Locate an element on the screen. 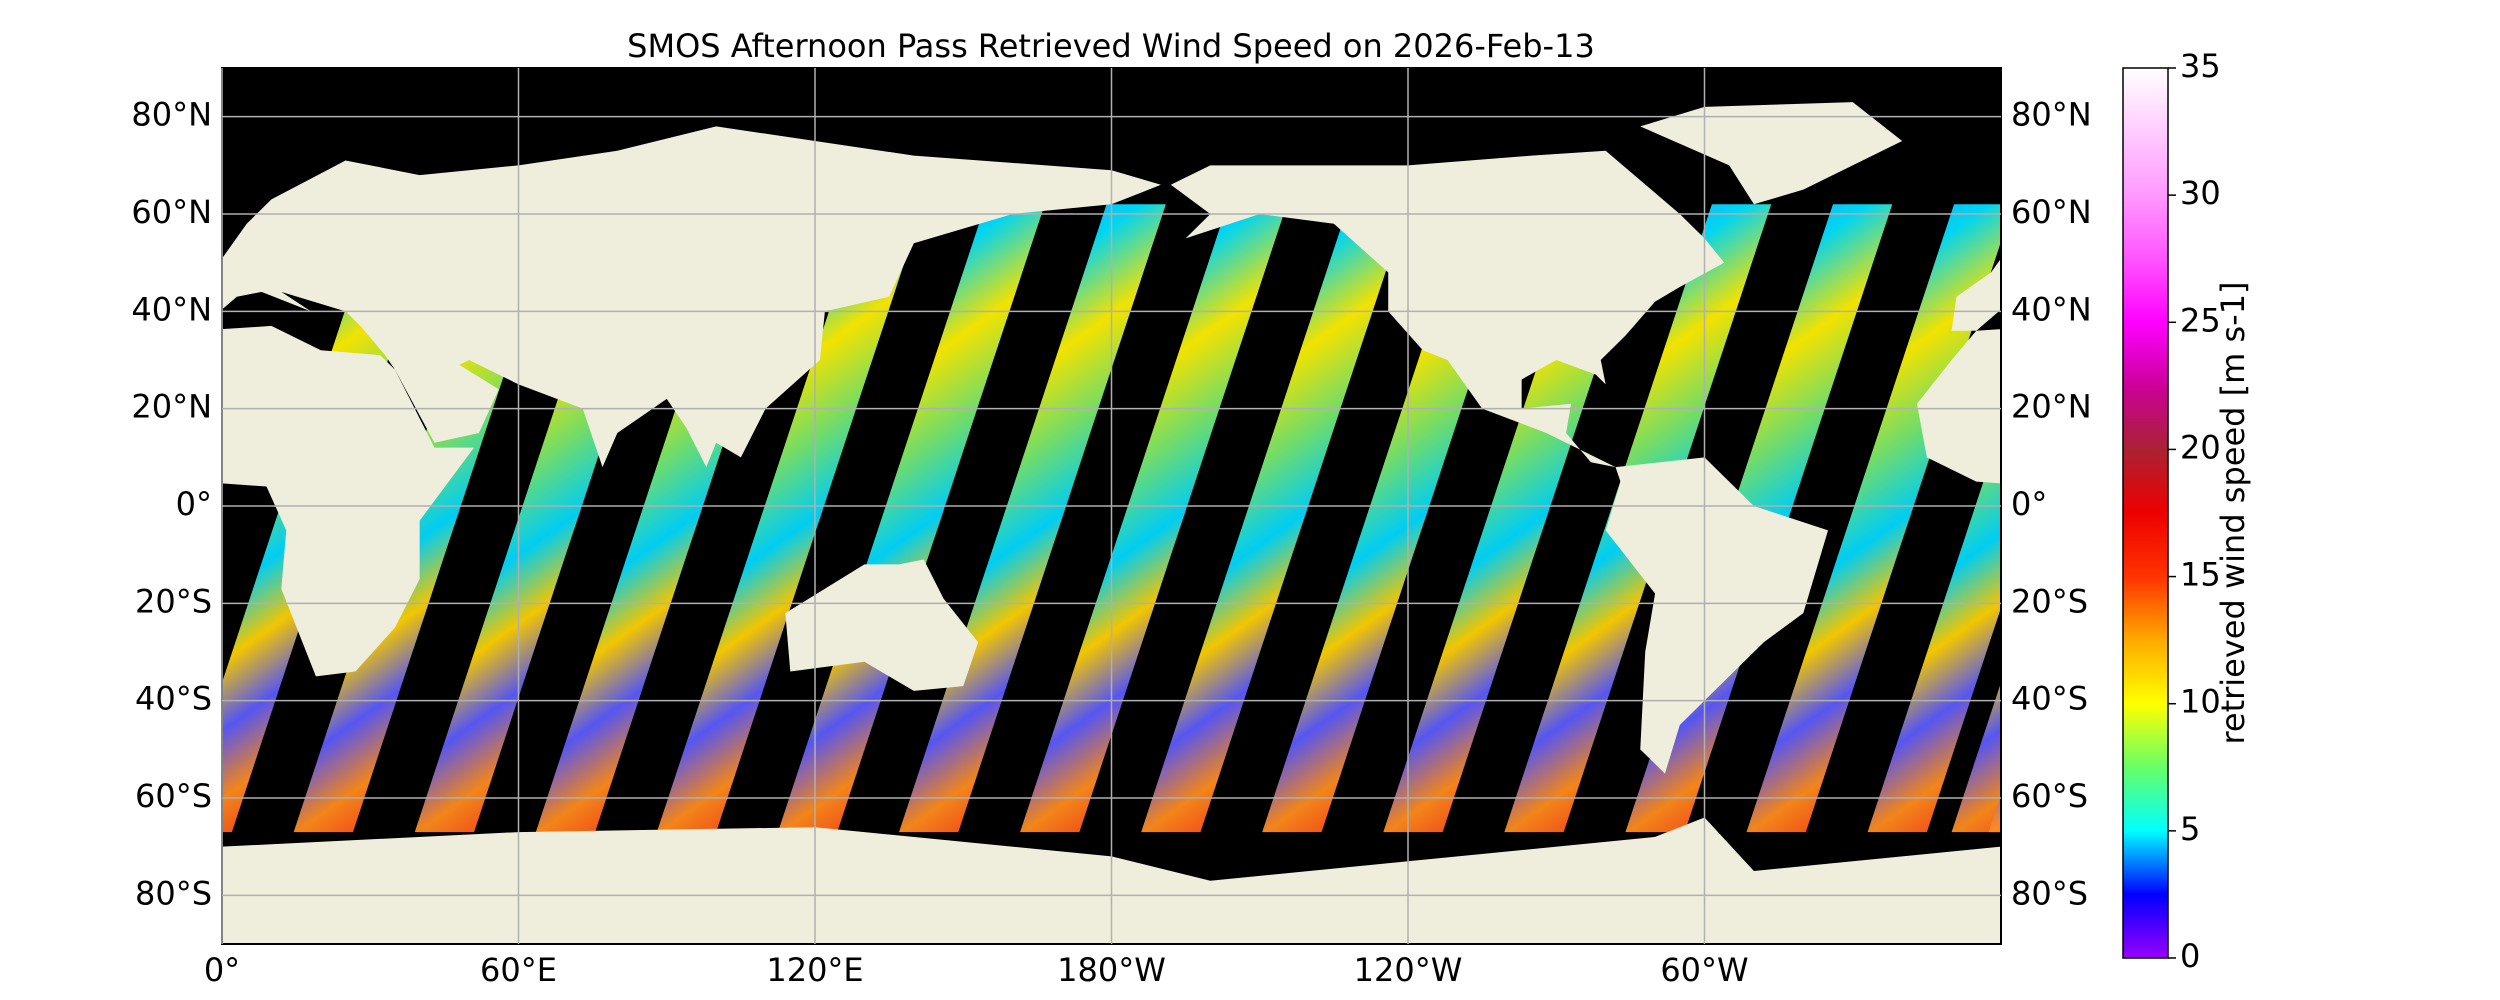 Image resolution: width=2500 pixels, height=1000 pixels. colorbar-tick-label: 25 is located at coordinates (2200, 320).